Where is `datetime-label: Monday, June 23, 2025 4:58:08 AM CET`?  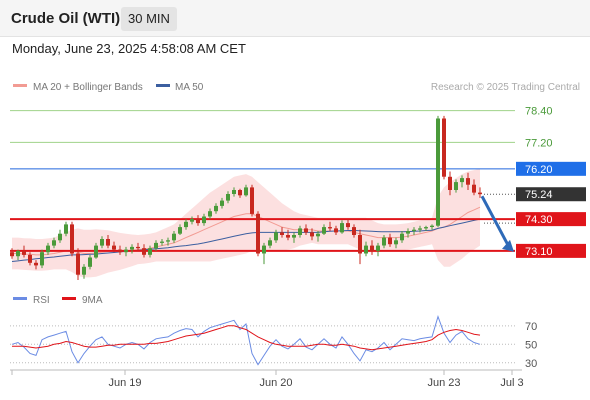
datetime-label: Monday, June 23, 2025 4:58:08 AM CET is located at coordinates (129, 48).